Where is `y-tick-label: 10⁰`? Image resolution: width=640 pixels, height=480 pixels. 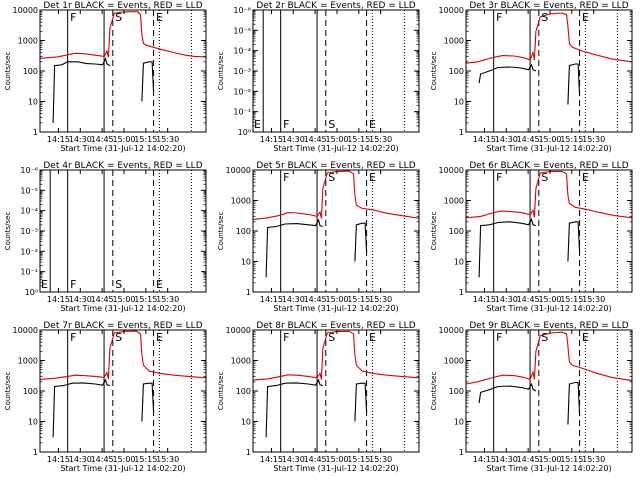 y-tick-label: 10⁰ is located at coordinates (31, 292).